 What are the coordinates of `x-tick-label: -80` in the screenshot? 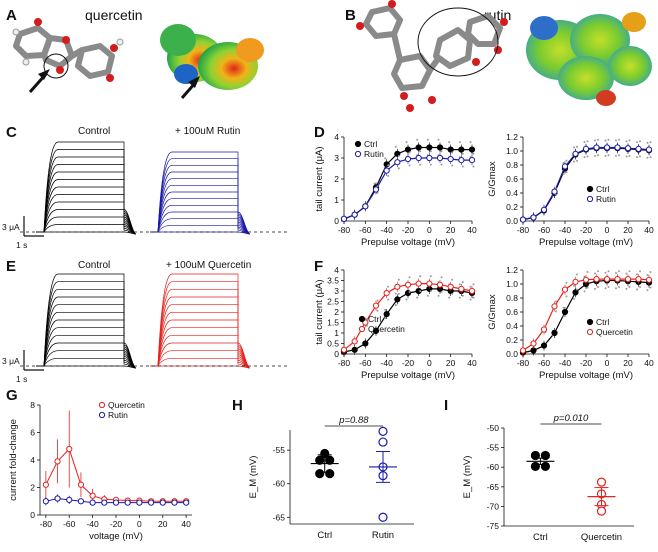 It's located at (46, 524).